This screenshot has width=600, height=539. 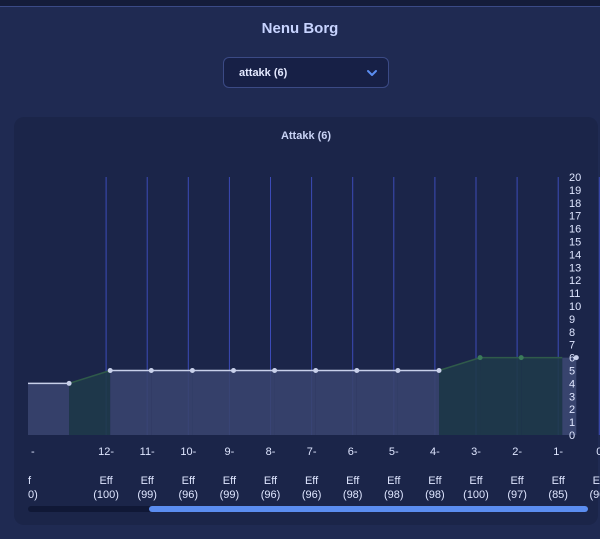 I want to click on y-tick-label: 3, so click(x=572, y=397).